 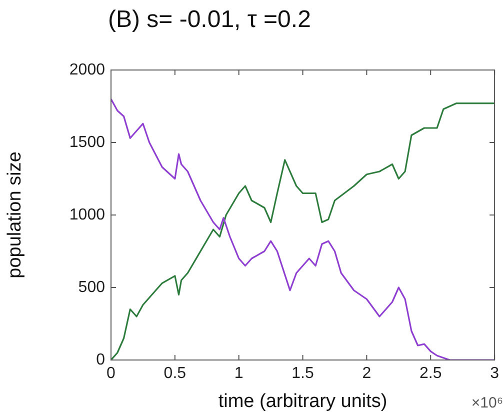 I want to click on y-tick-label: 0, so click(x=101, y=359).